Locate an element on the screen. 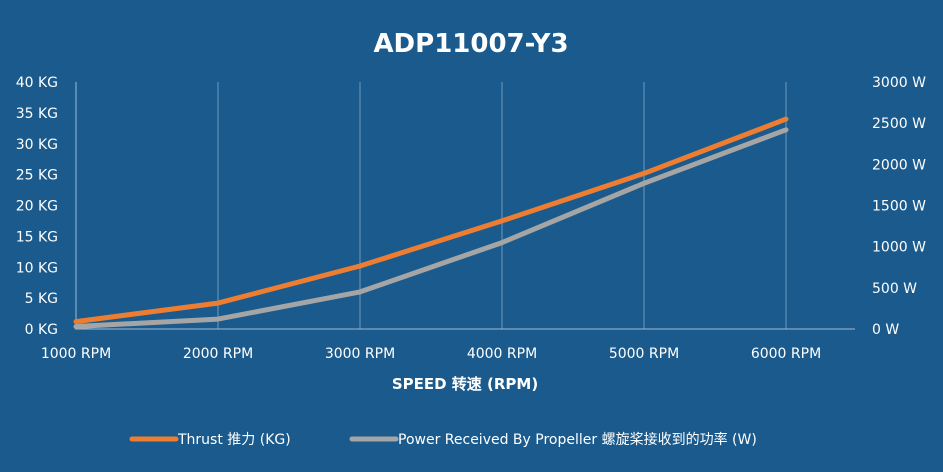 The height and width of the screenshot is (472, 943). chart-title: ADP11007-Y3 is located at coordinates (470, 44).